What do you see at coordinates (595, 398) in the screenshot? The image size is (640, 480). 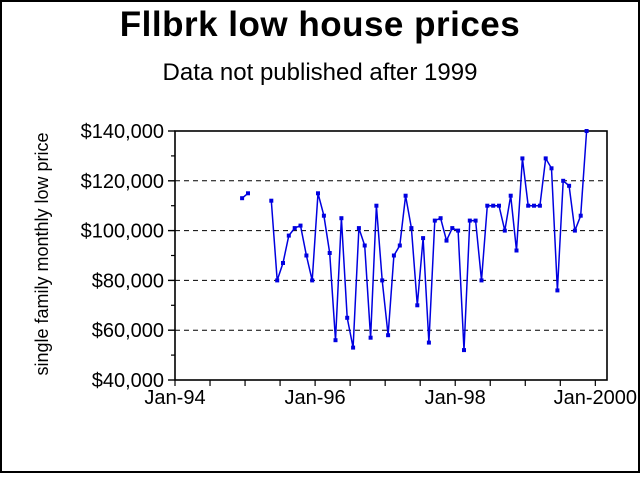 I see `x-tick-label: Jan-2000` at bounding box center [595, 398].